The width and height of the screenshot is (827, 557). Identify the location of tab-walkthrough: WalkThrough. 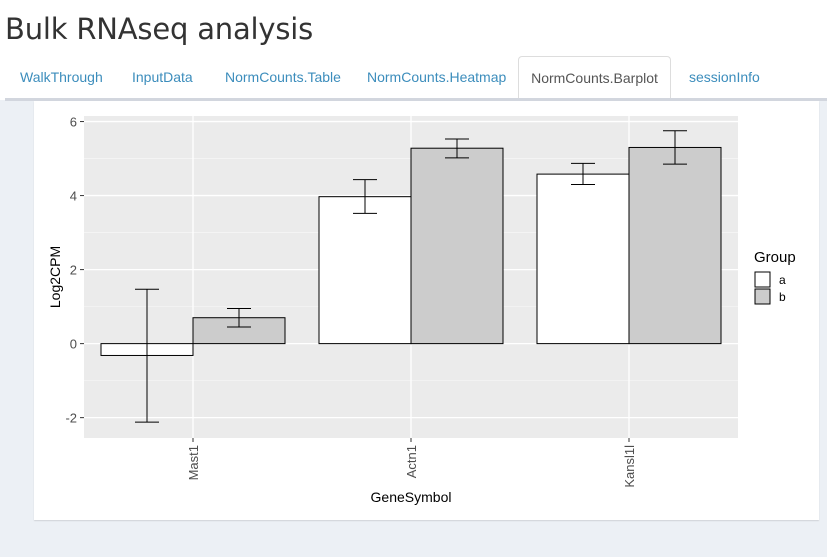
(61, 77).